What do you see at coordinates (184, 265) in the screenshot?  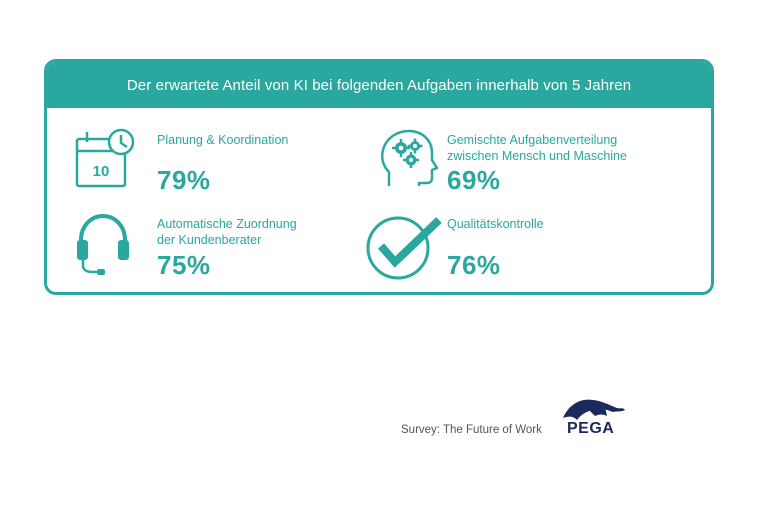 I see `stat-value: 75%` at bounding box center [184, 265].